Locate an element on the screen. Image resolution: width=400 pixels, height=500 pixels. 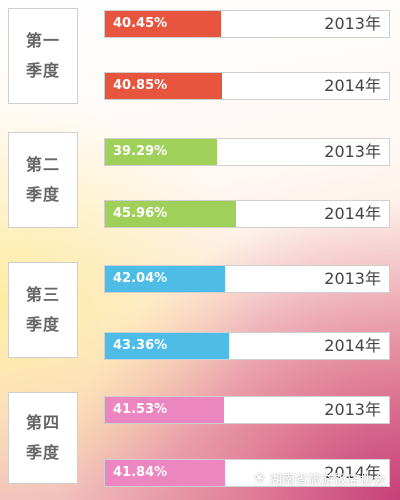
bar-track: 39.29% 2013年 is located at coordinates (247, 152).